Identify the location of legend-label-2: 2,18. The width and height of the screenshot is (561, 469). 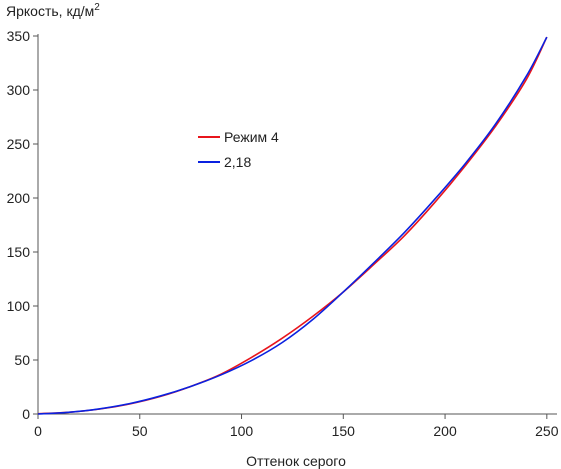
(237, 162).